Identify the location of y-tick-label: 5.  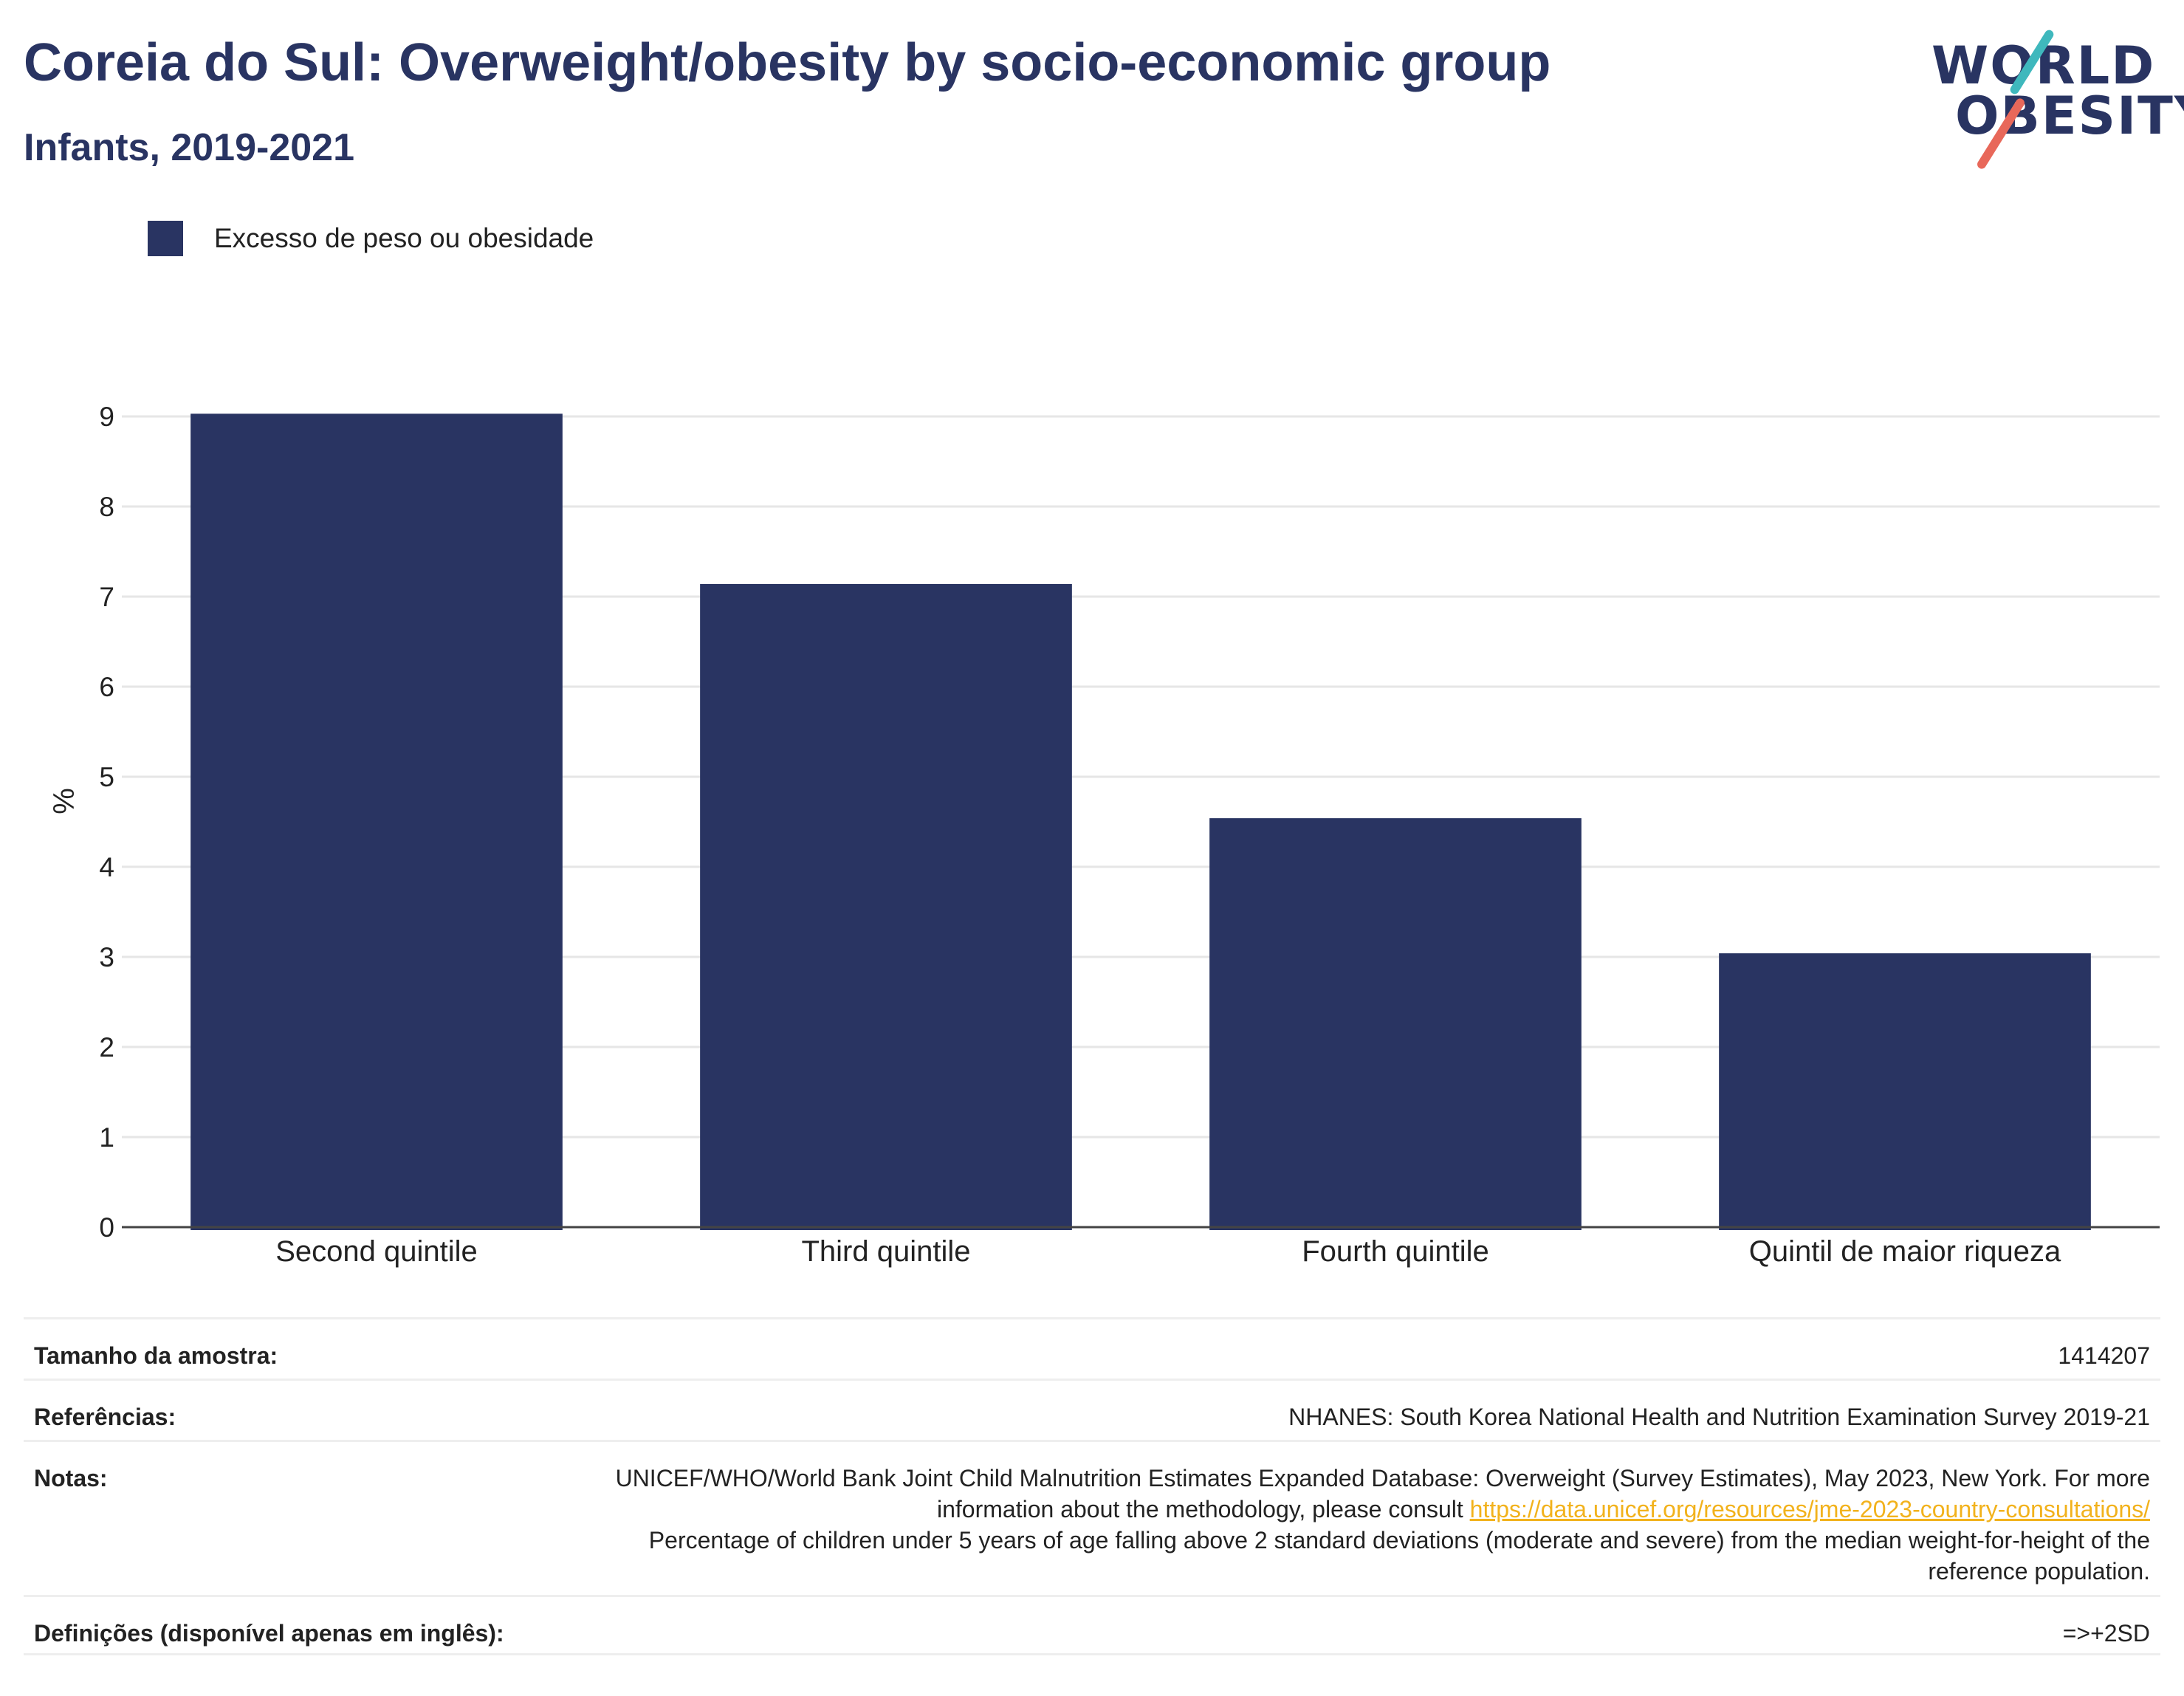
(107, 777).